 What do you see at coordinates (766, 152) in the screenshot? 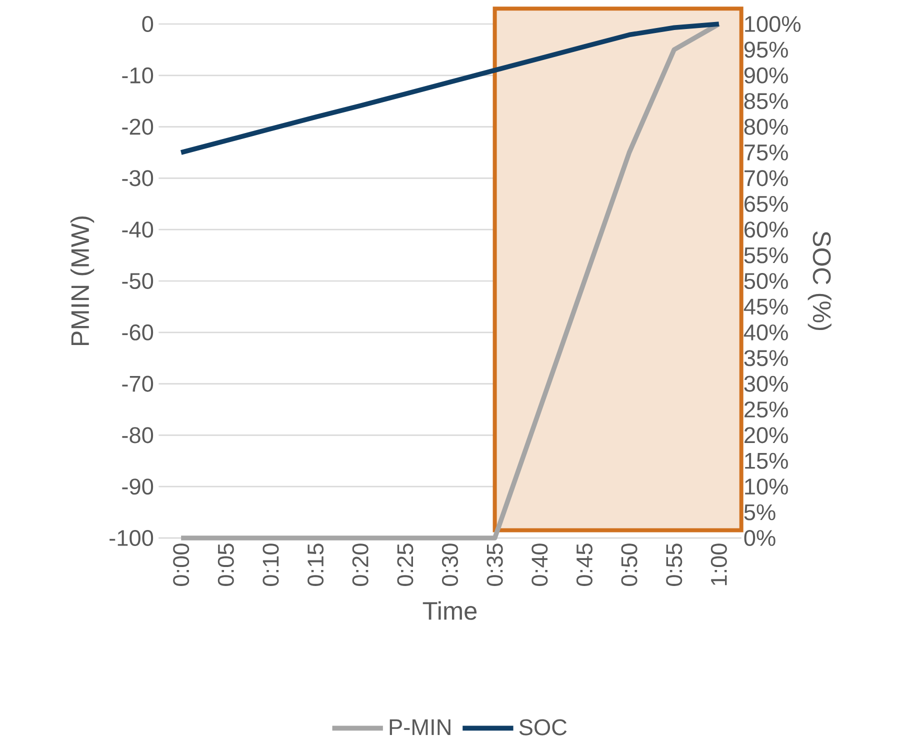
I see `y2-tick-label: 75%` at bounding box center [766, 152].